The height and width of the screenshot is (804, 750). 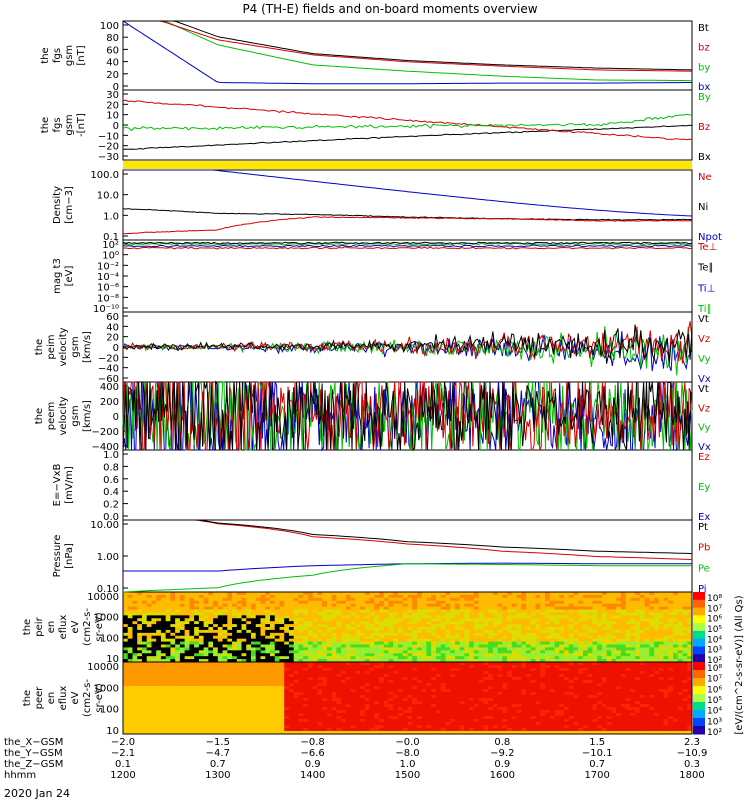 What do you see at coordinates (111, 467) in the screenshot?
I see `panel-6-tick: 0.8` at bounding box center [111, 467].